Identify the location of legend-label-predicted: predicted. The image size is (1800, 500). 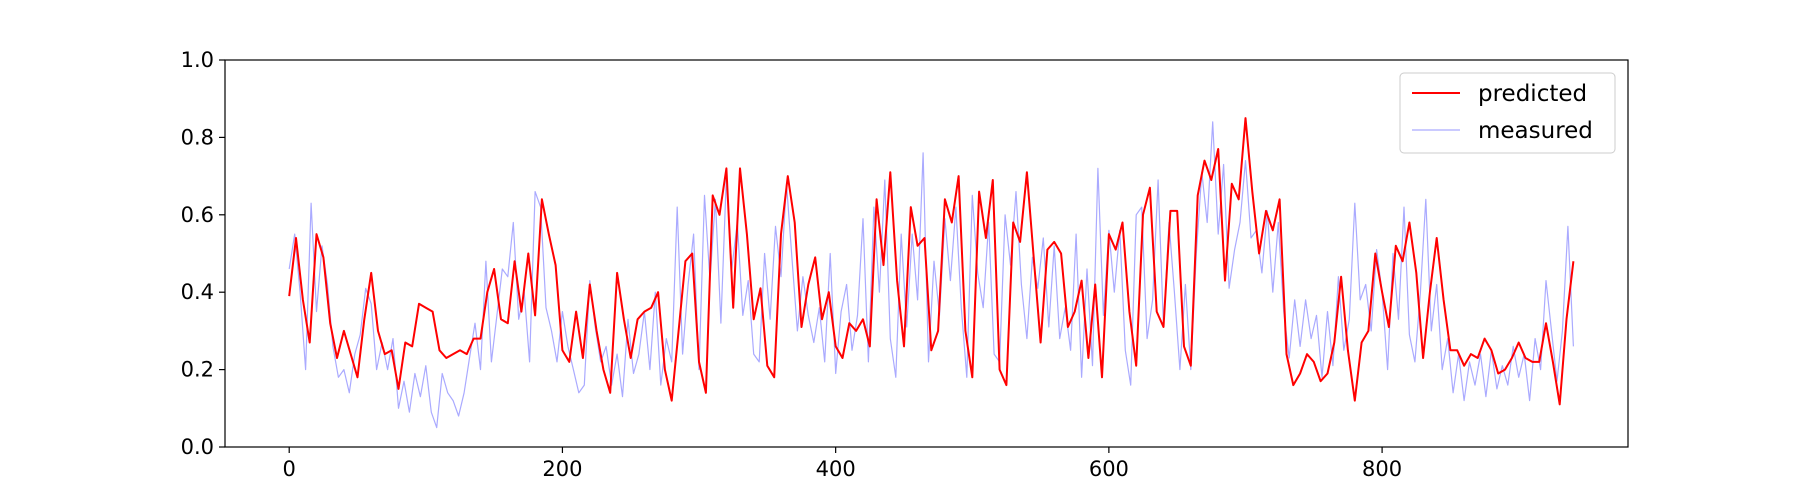
(1532, 94).